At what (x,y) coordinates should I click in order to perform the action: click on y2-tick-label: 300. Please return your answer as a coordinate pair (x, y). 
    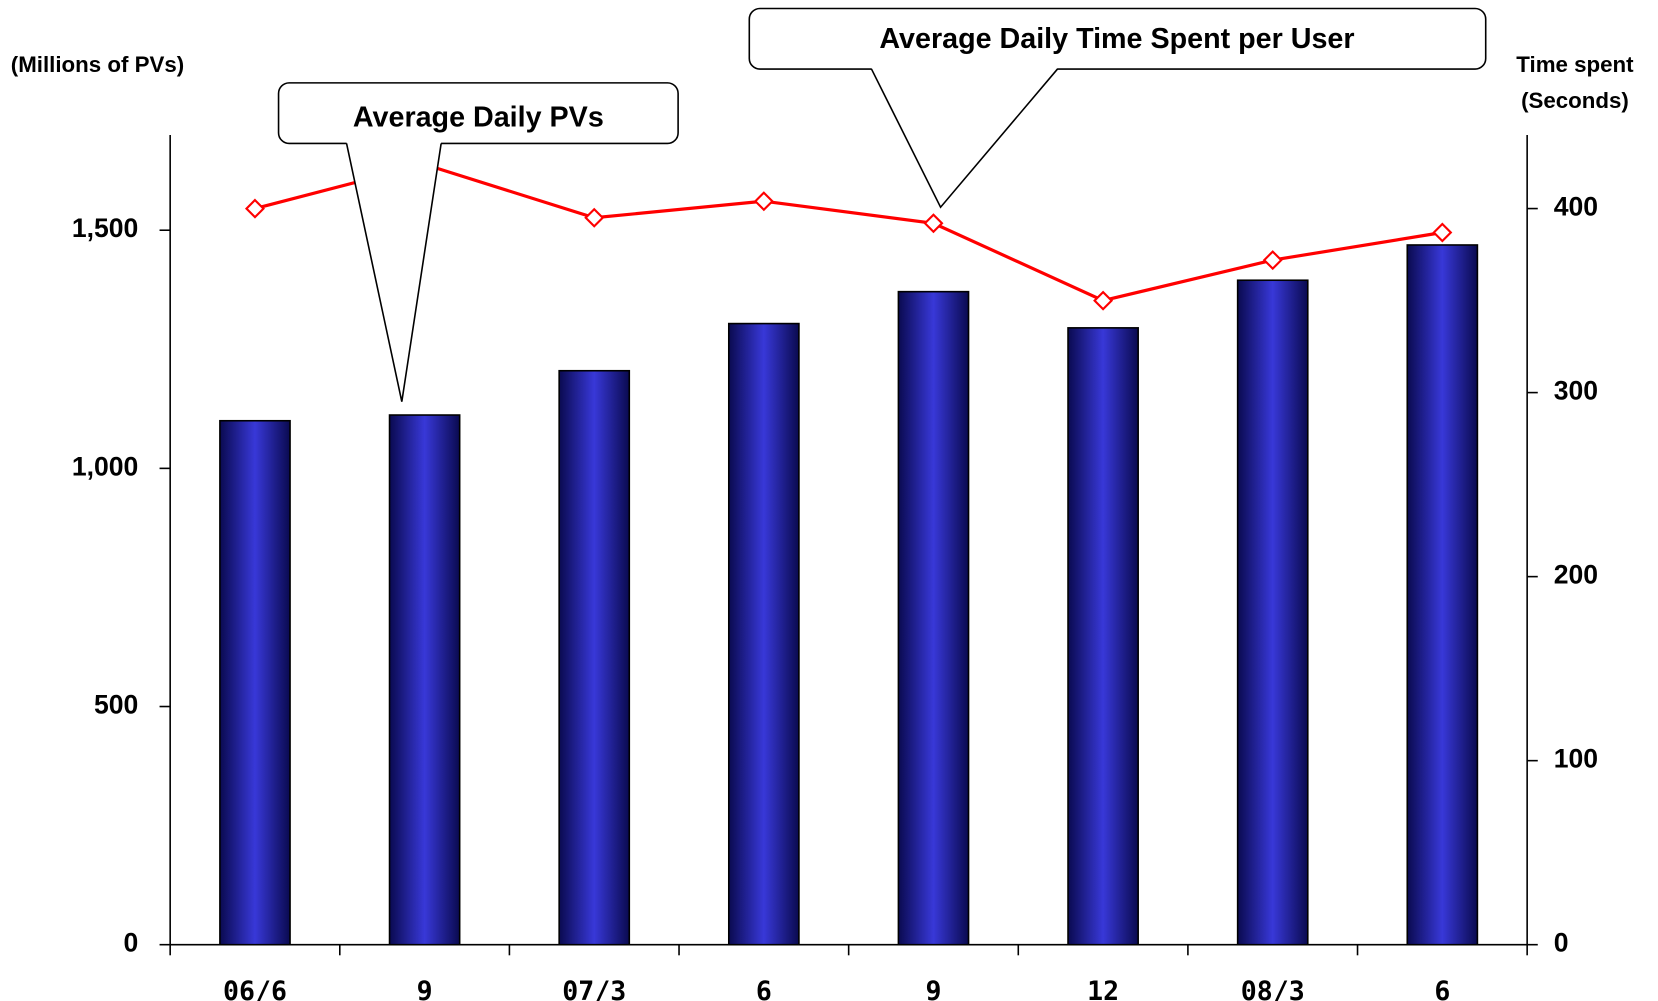
    Looking at the image, I should click on (1576, 391).